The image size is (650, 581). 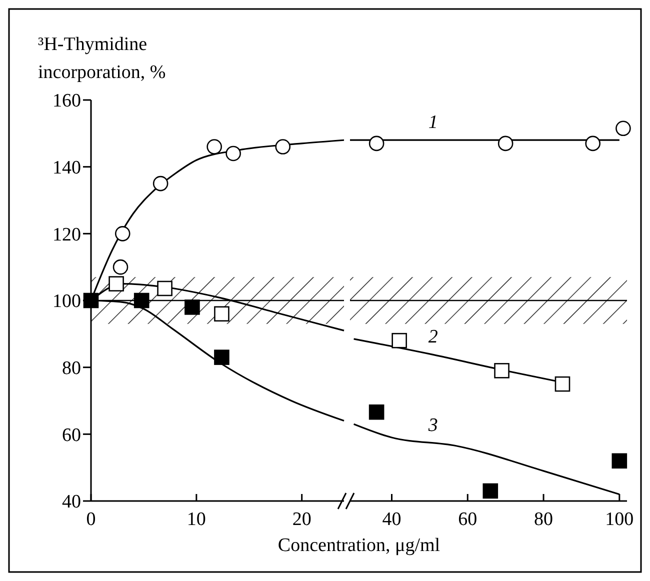 What do you see at coordinates (71, 368) in the screenshot?
I see `y-tick-label: 80` at bounding box center [71, 368].